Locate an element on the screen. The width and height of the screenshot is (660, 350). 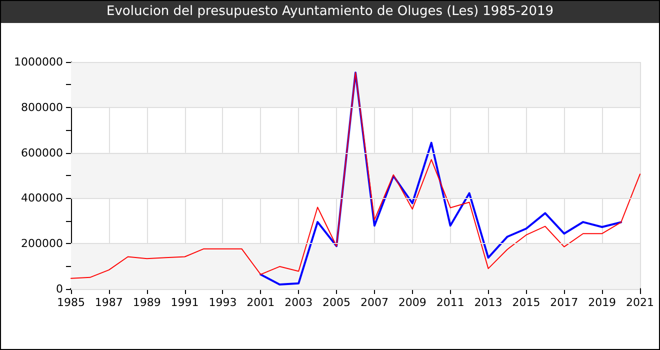
x-tick-label: 2007 is located at coordinates (374, 302).